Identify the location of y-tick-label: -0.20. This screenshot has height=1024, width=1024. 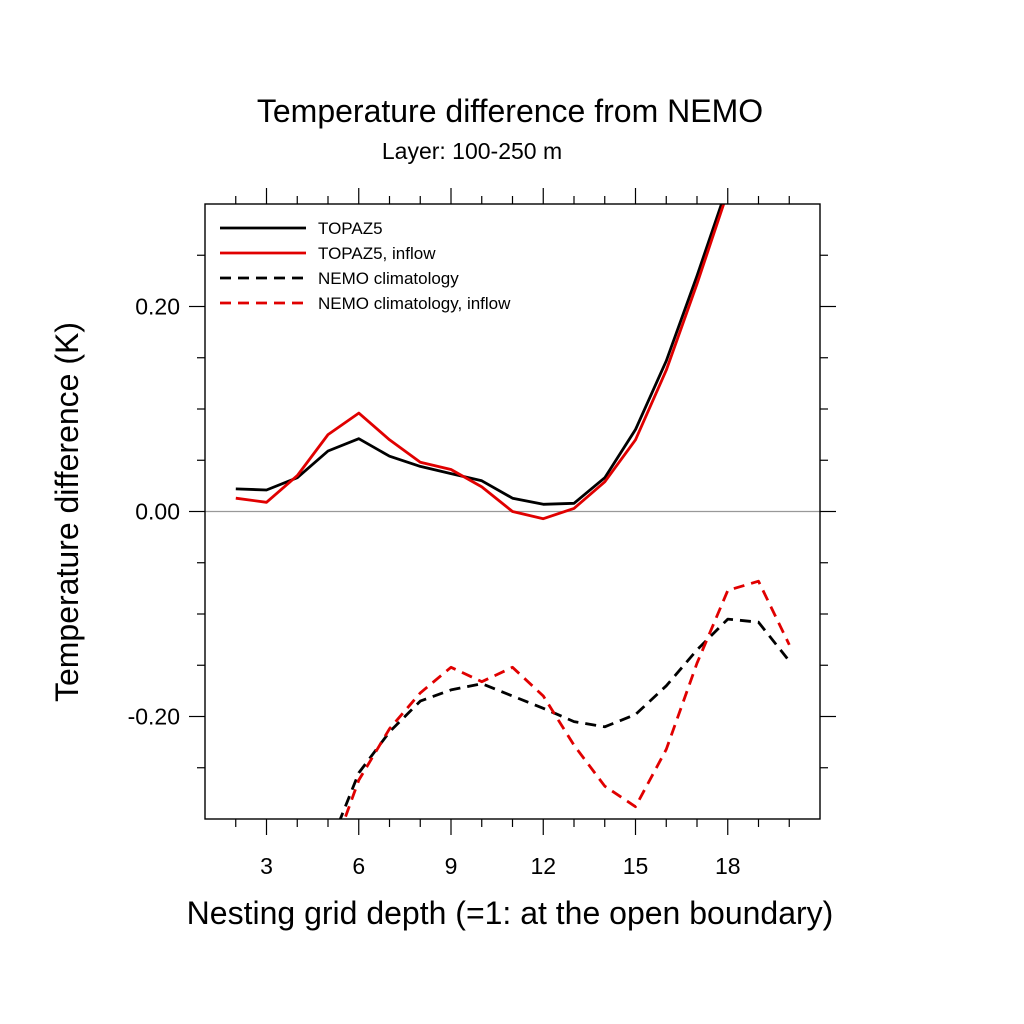
(154, 717).